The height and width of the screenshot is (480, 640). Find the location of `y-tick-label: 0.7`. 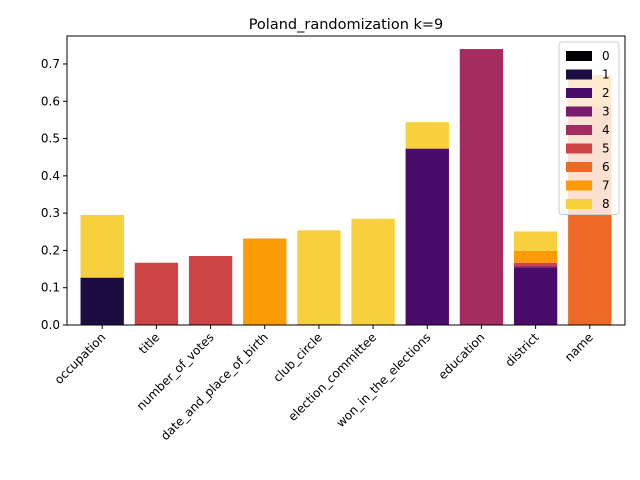

y-tick-label: 0.7 is located at coordinates (50, 64).